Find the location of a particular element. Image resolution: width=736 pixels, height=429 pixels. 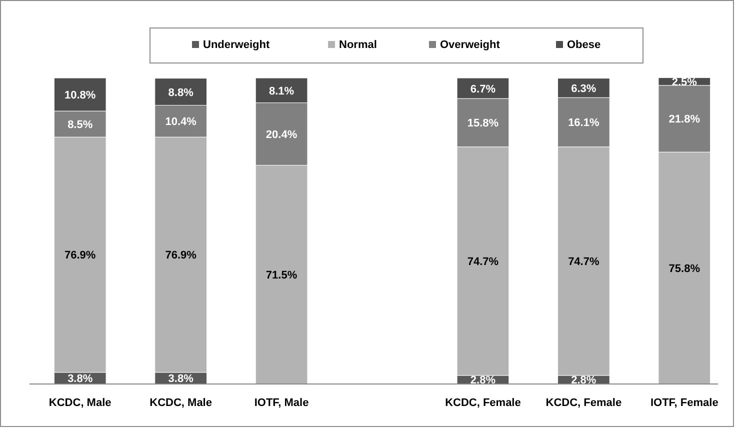

data-label: 8.1% is located at coordinates (281, 91).